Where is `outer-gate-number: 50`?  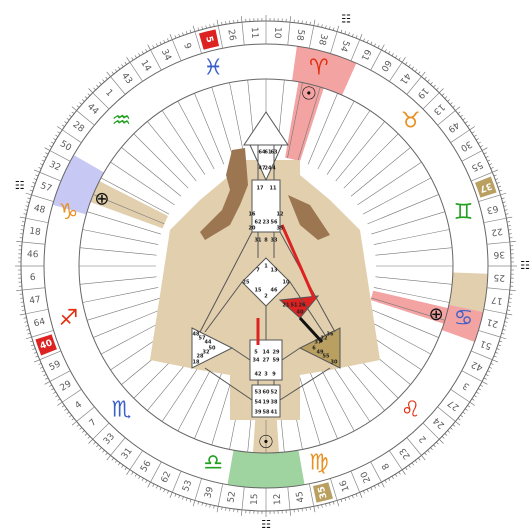 outer-gate-number: 50 is located at coordinates (65, 146).